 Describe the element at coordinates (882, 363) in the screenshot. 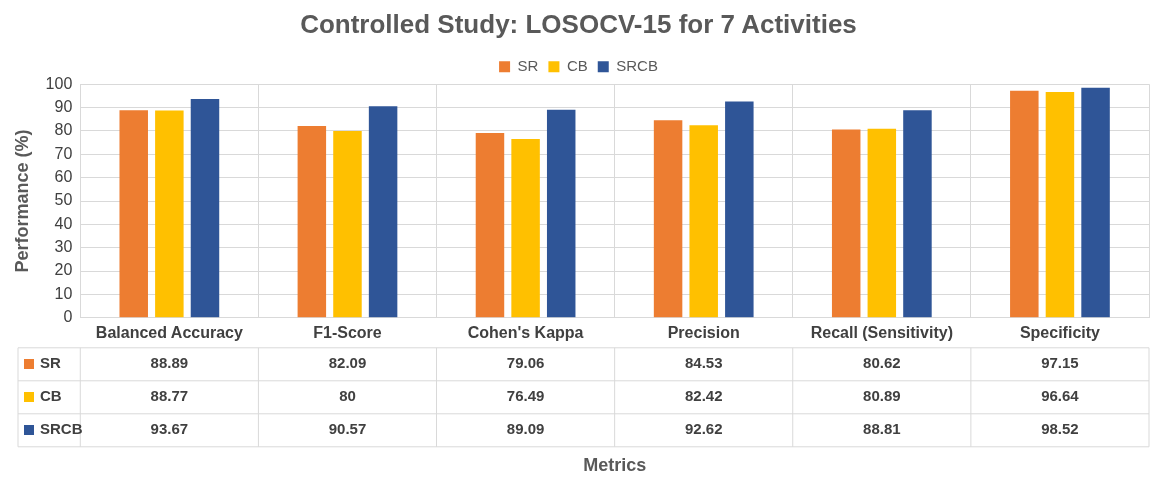

I see `data-label: 80.62` at that location.